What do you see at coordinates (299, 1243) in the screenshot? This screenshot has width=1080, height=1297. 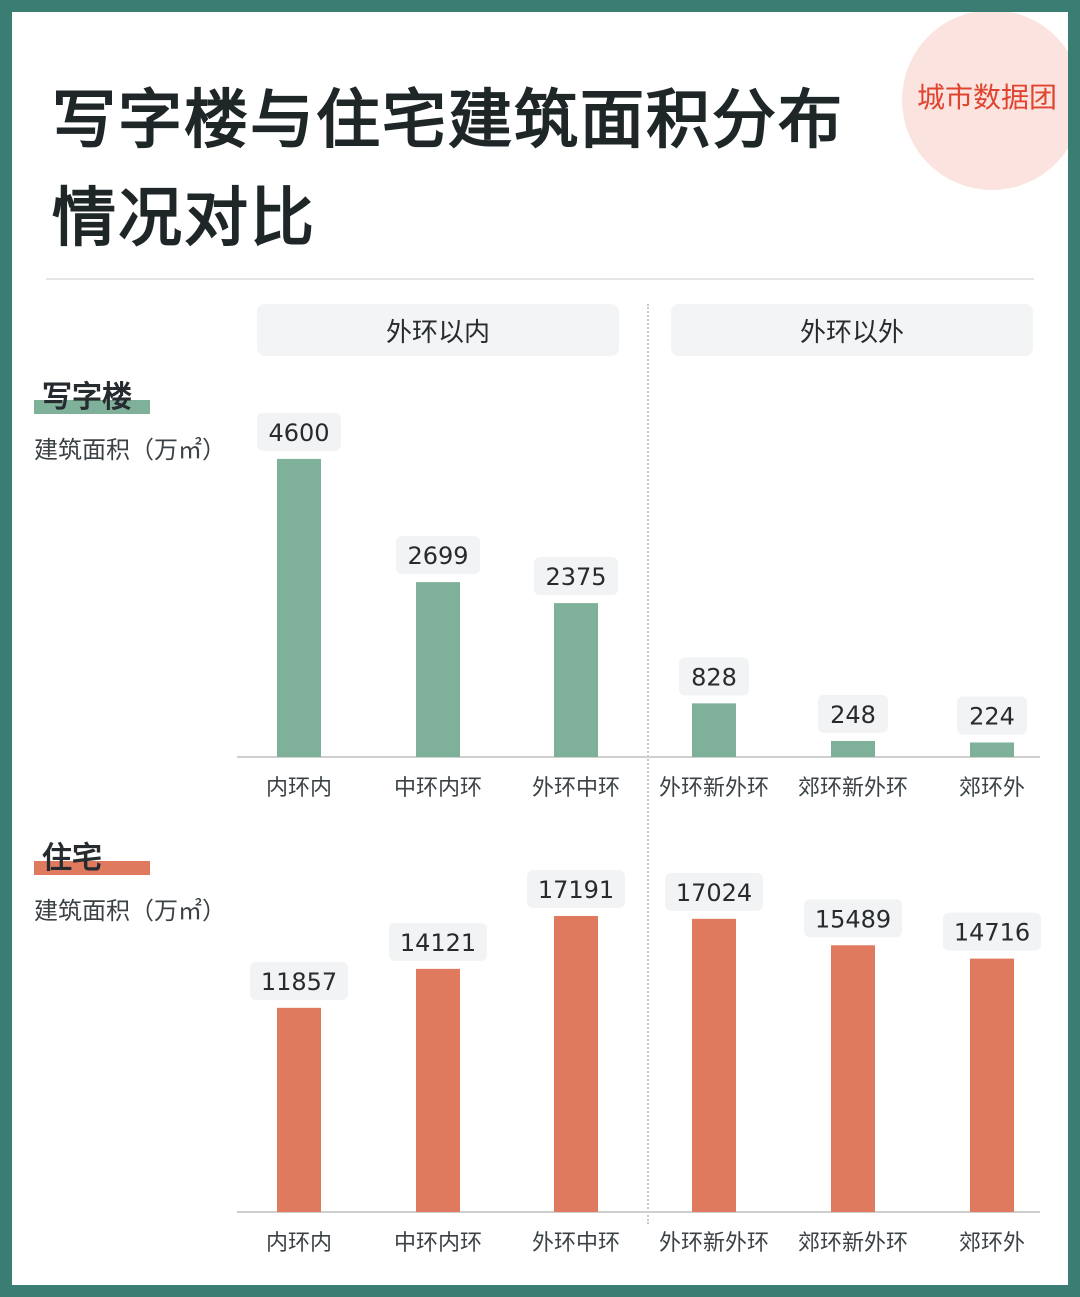 I see `residential-category-label-1: 内环内` at bounding box center [299, 1243].